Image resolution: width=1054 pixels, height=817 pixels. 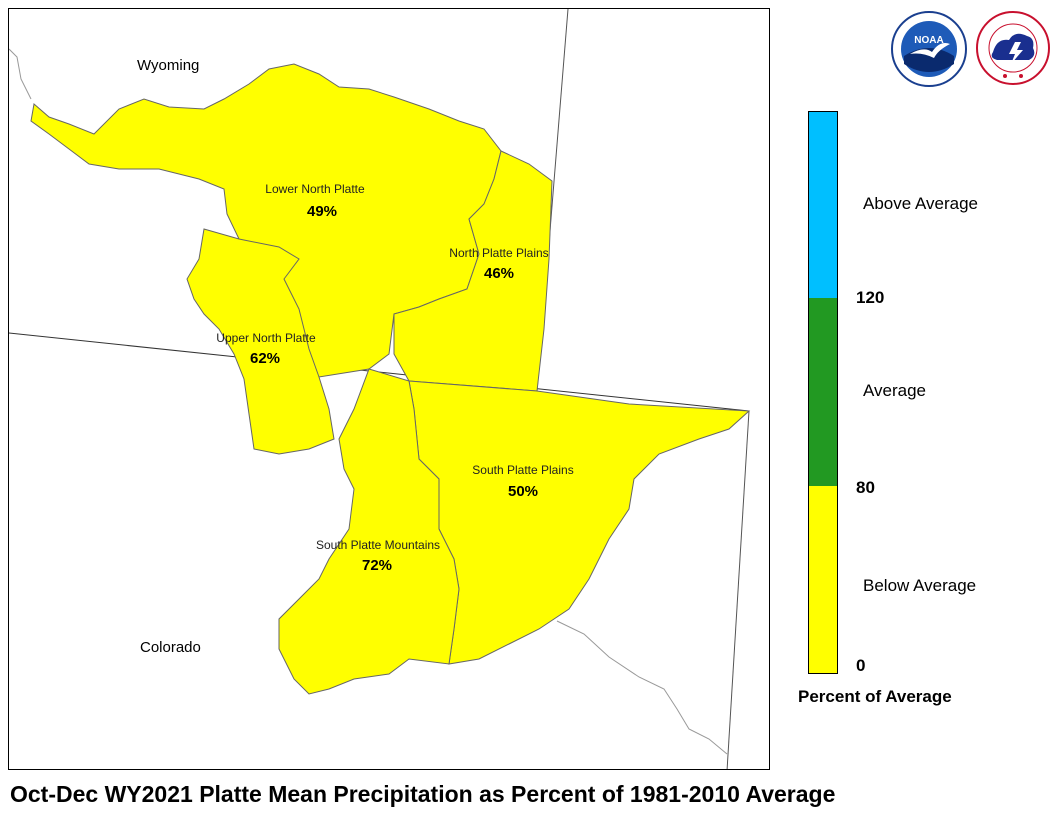 I want to click on basin-south-platte-mountains, so click(x=369, y=531).